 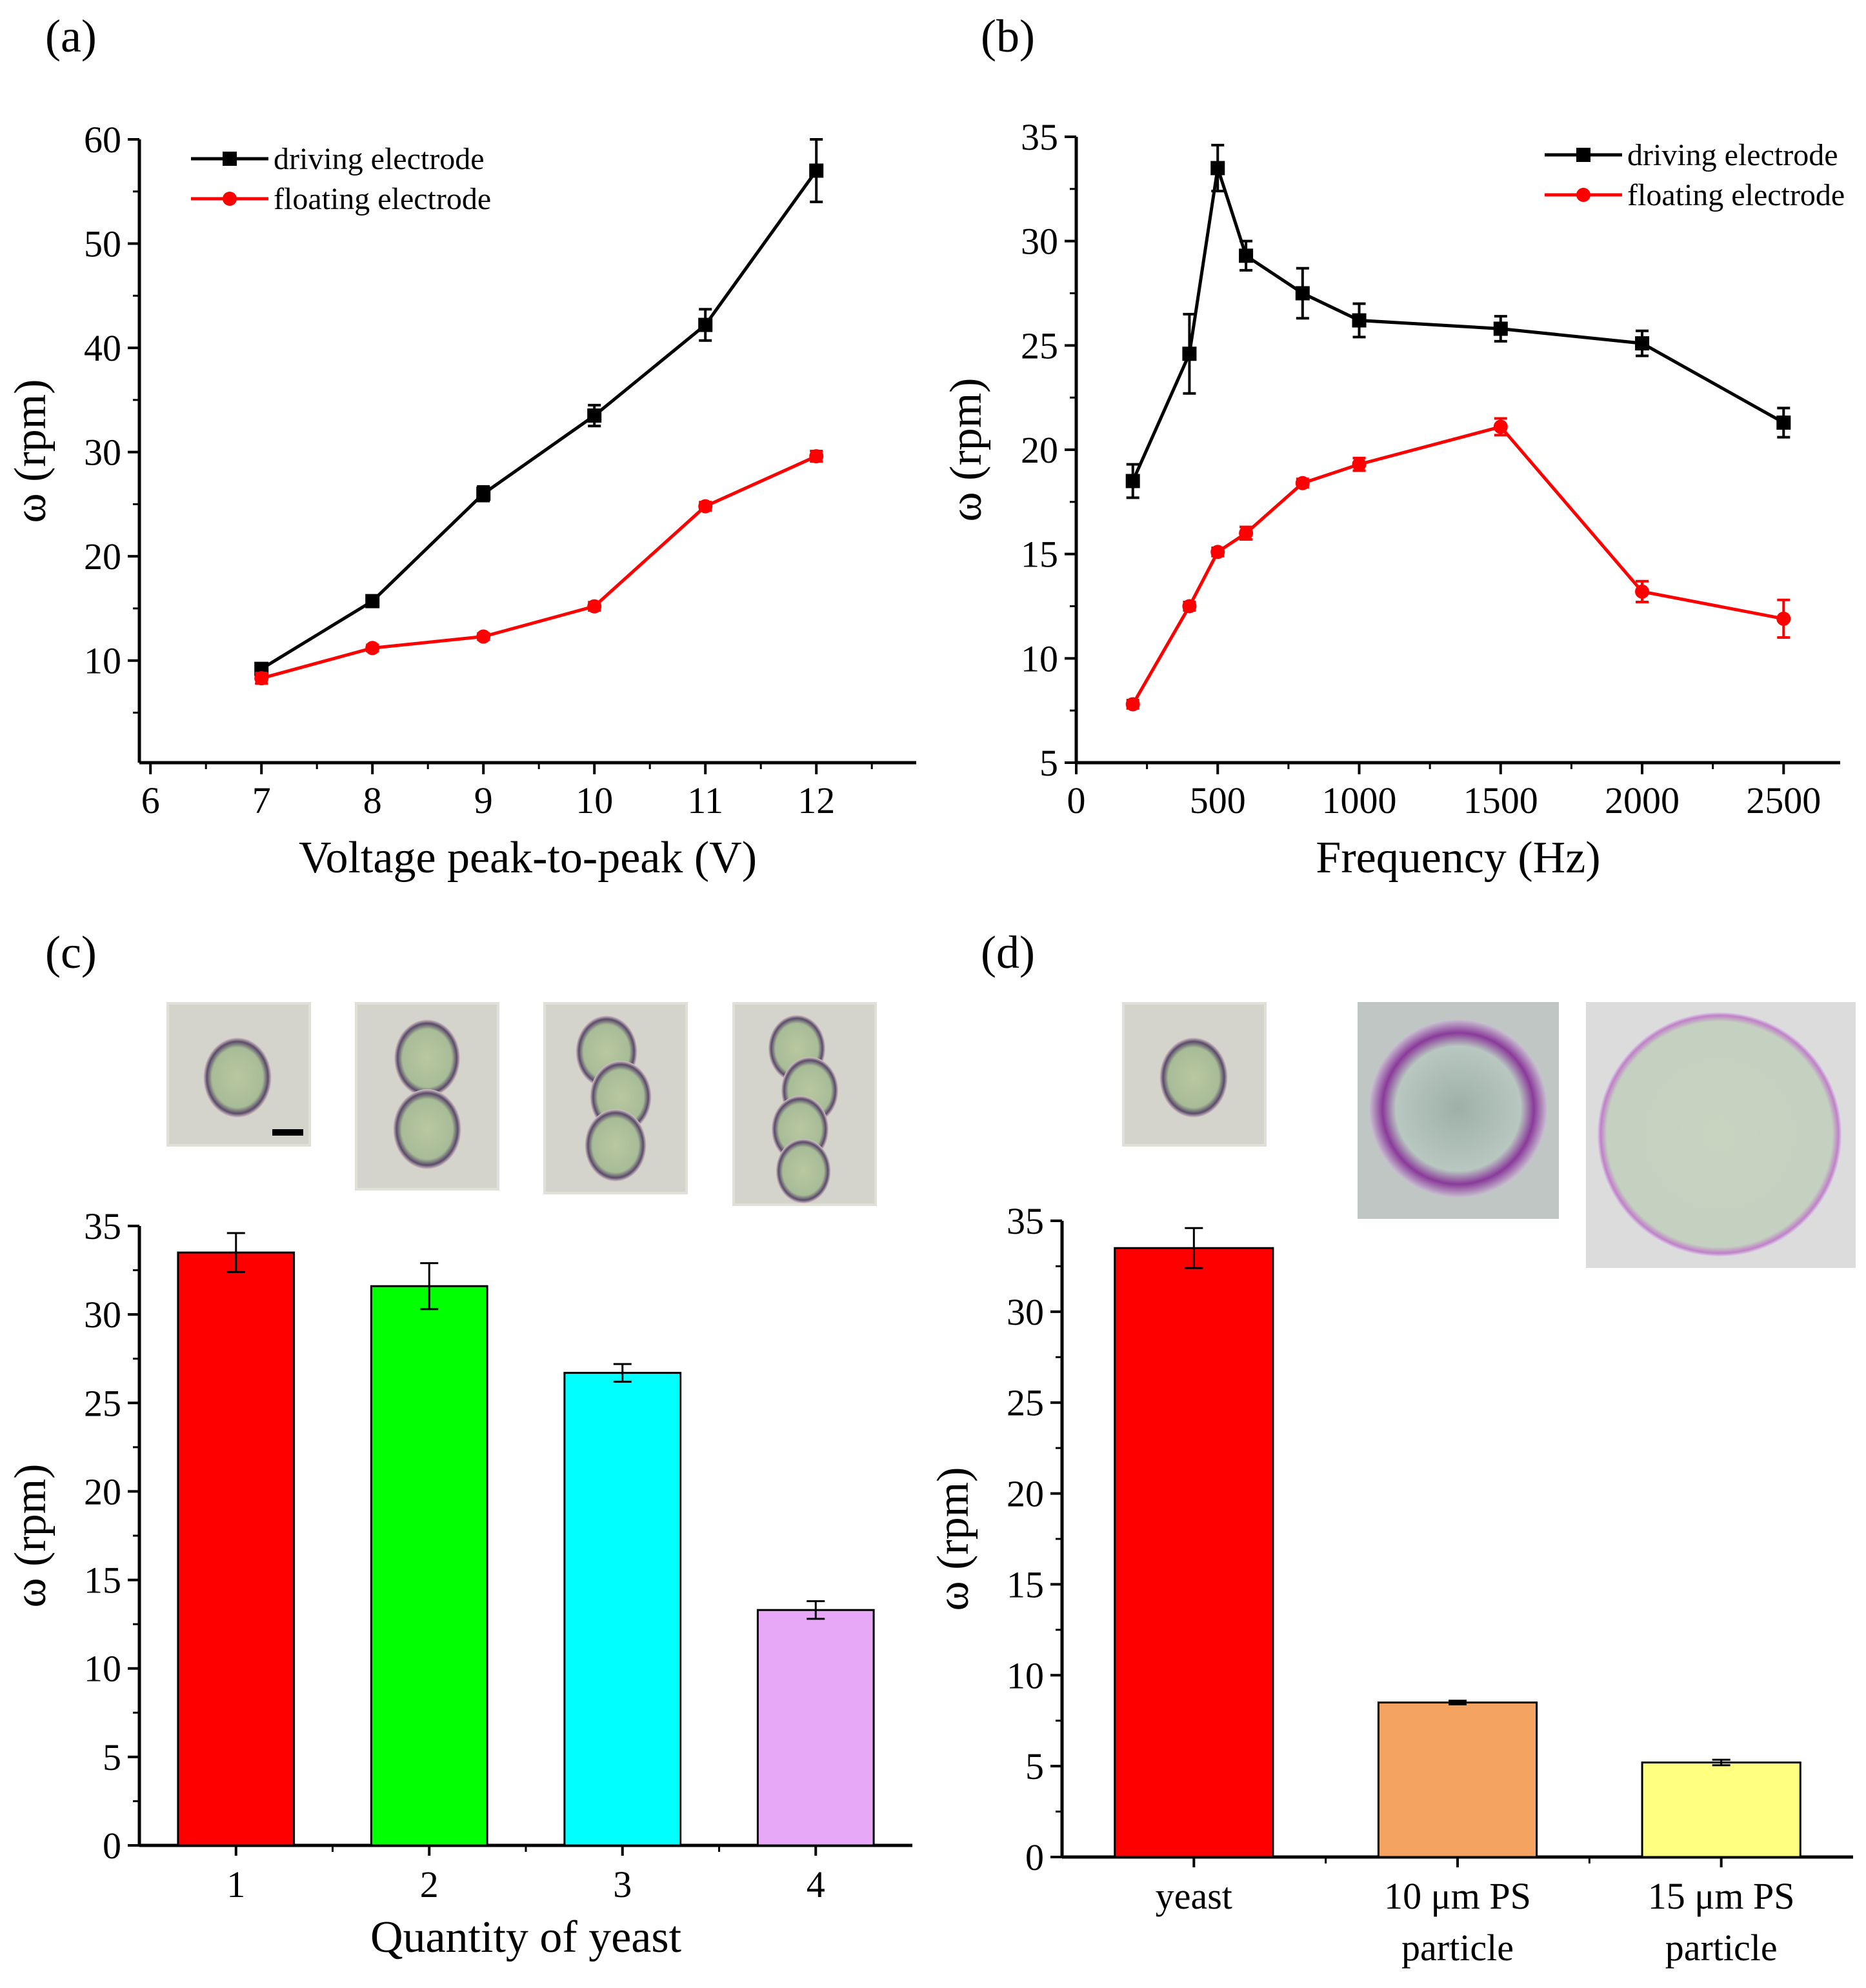 What do you see at coordinates (150, 800) in the screenshot?
I see `x-tick-label: 6` at bounding box center [150, 800].